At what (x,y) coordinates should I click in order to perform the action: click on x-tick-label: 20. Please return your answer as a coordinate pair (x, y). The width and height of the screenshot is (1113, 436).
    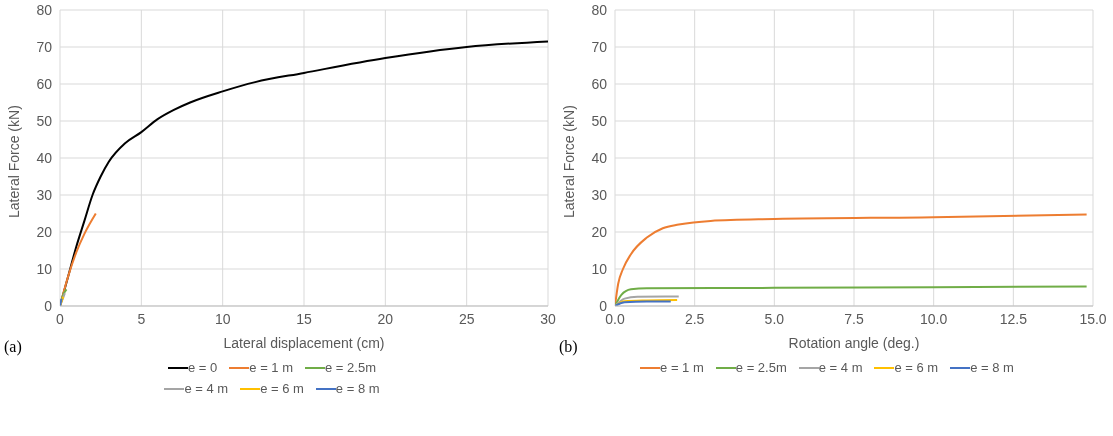
    Looking at the image, I should click on (385, 318).